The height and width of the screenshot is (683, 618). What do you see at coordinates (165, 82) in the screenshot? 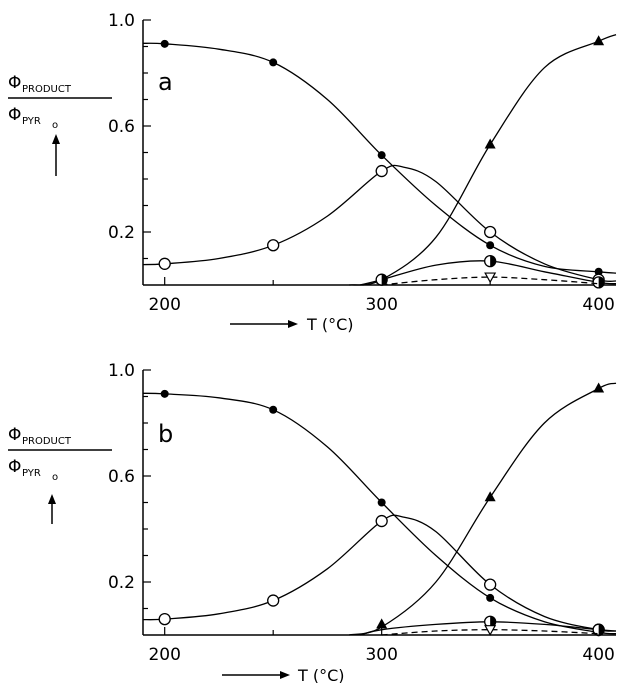
I see `panel-a-letter: a` at bounding box center [165, 82].